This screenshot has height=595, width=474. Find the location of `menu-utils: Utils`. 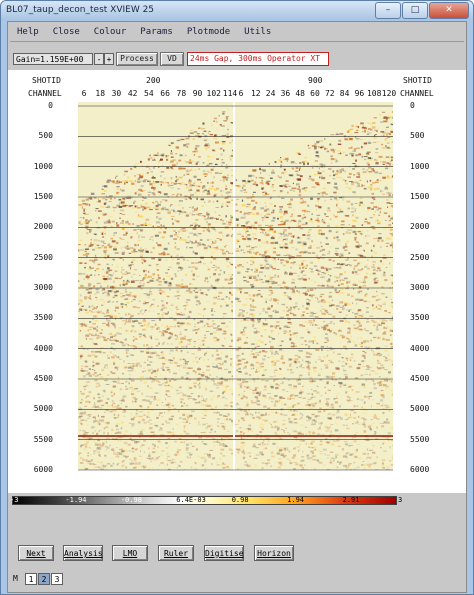

menu-utils: Utils is located at coordinates (258, 32).